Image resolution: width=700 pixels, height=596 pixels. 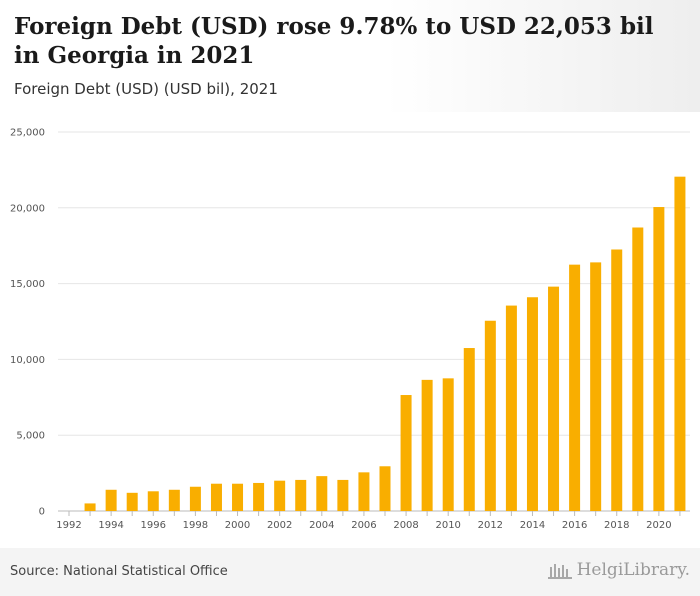 What do you see at coordinates (532, 525) in the screenshot?
I see `x-tick-label: 2014` at bounding box center [532, 525].